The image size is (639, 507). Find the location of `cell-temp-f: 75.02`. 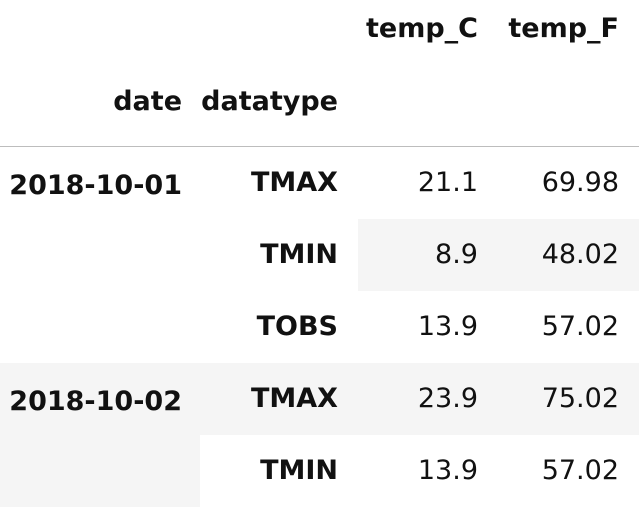

cell-temp-f: 75.02 is located at coordinates (568, 398).